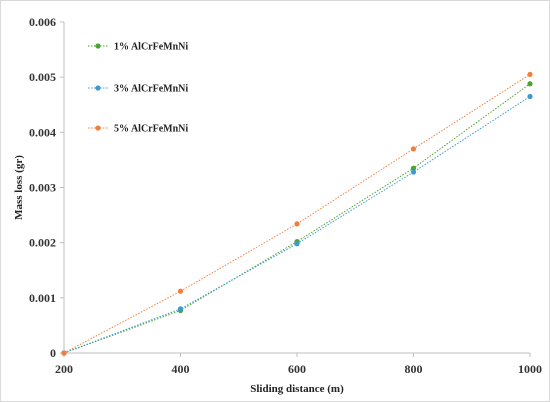 The height and width of the screenshot is (402, 550). I want to click on x-tick-label: 200, so click(64, 369).